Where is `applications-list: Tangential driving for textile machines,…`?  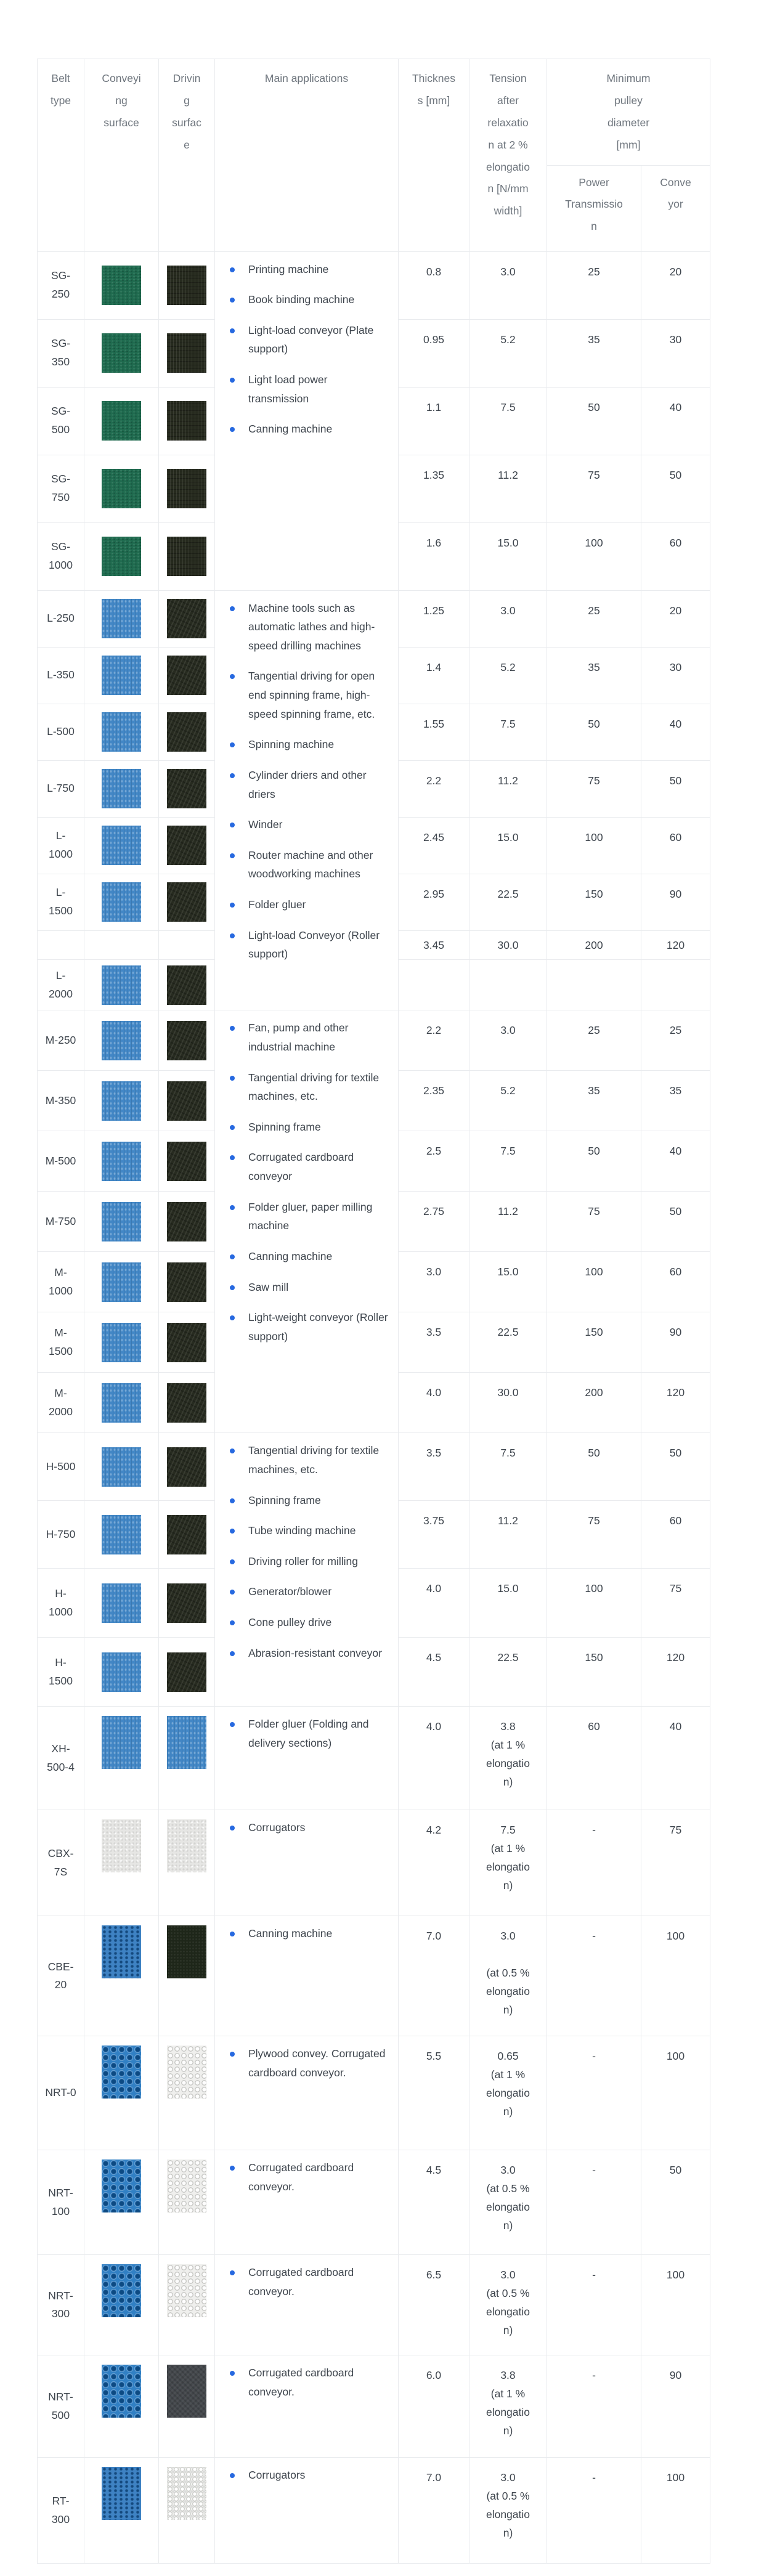 applications-list: Tangential driving for textile machines,… is located at coordinates (306, 1551).